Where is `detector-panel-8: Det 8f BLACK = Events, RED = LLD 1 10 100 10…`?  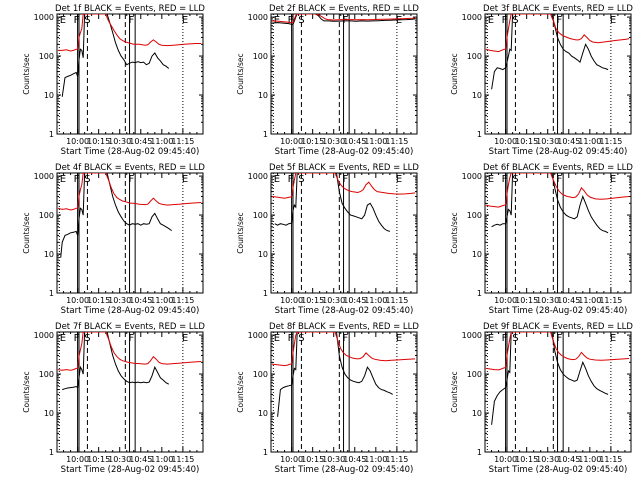 detector-panel-8: Det 8f BLACK = Events, RED = LLD 1 10 100 10… is located at coordinates (327, 398).